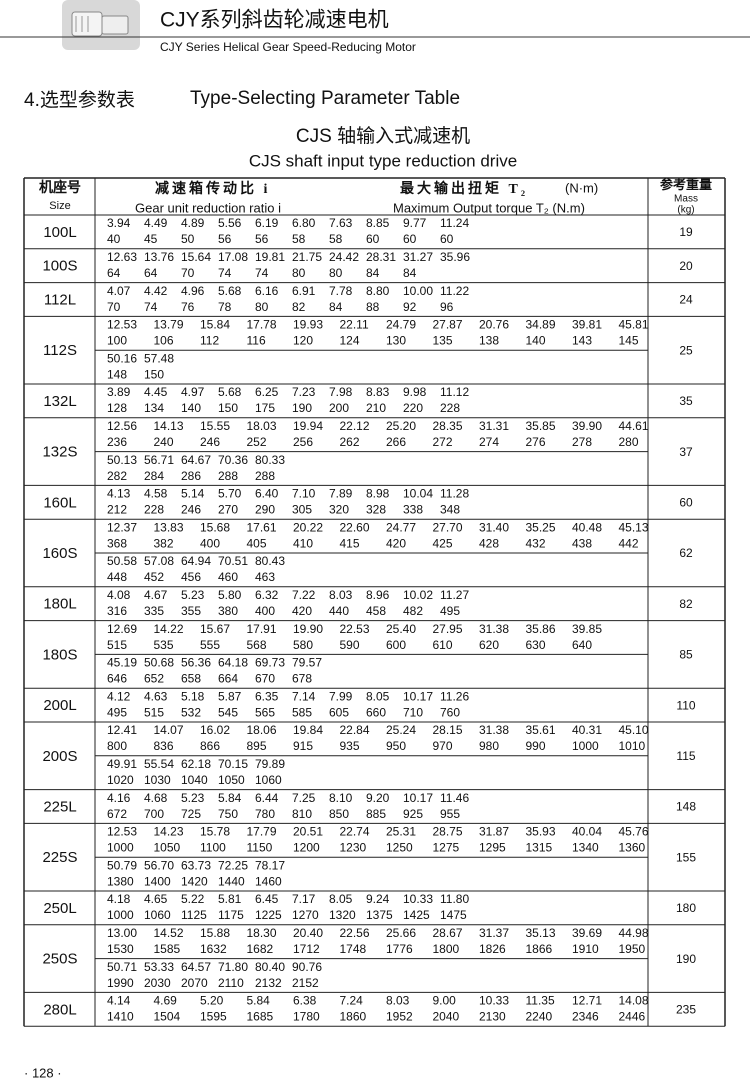 The width and height of the screenshot is (750, 1086). Describe the element at coordinates (304, 392) in the screenshot. I see `ratio-value: 7.23` at that location.